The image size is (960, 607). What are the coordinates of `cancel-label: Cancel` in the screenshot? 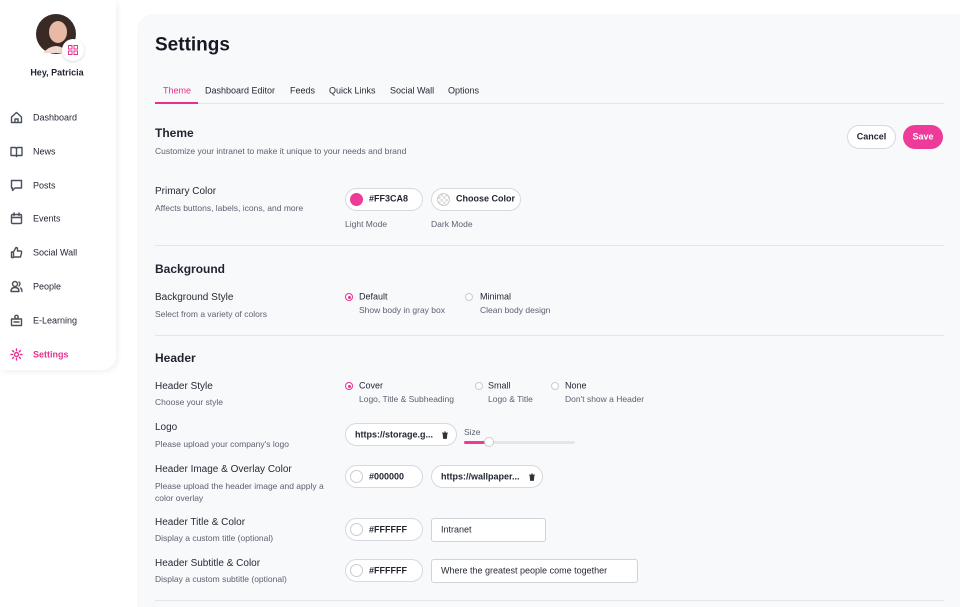 It's located at (871, 136).